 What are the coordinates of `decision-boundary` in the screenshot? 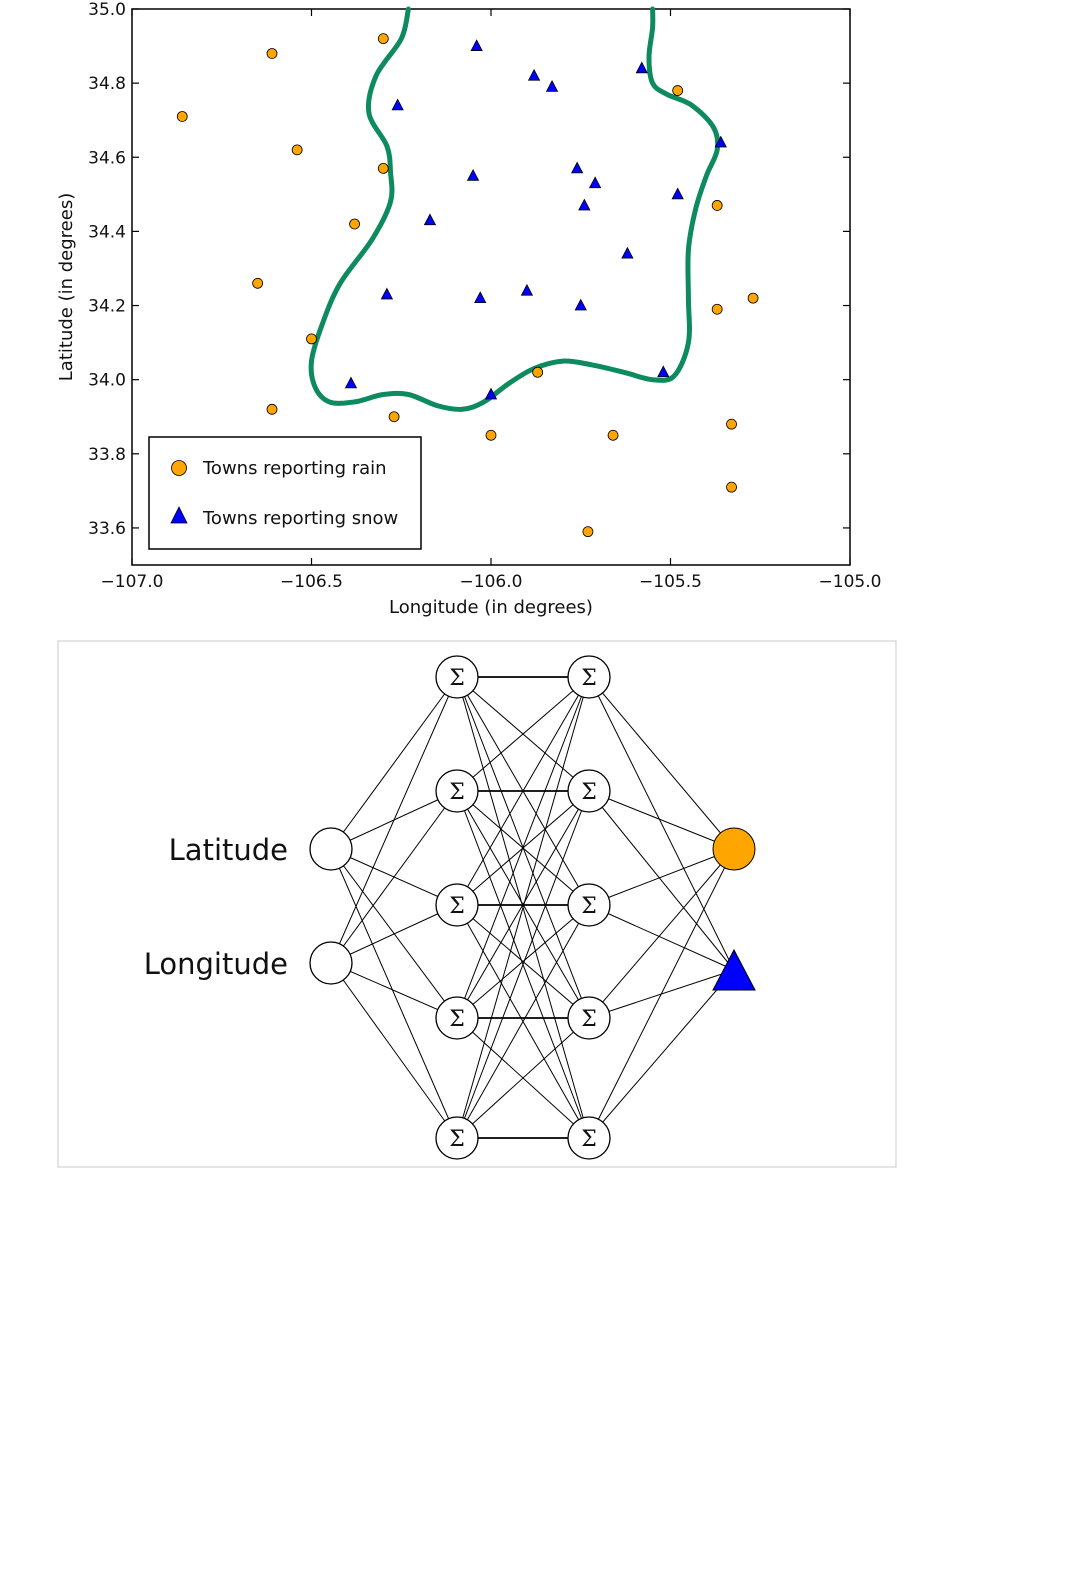 It's located at (514, 209).